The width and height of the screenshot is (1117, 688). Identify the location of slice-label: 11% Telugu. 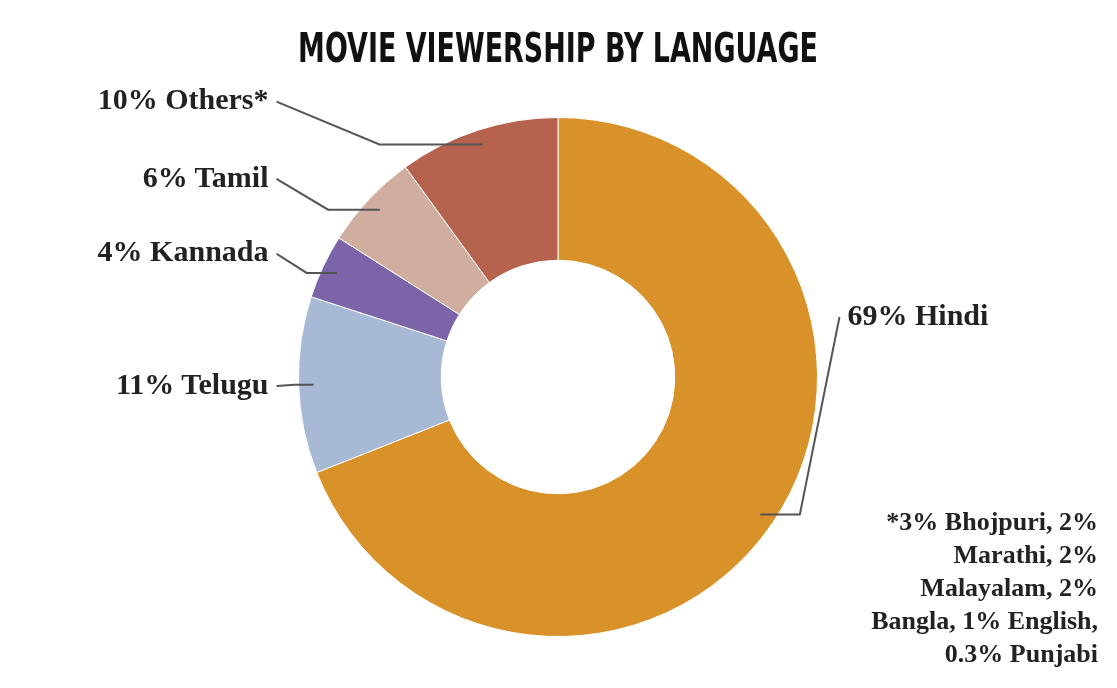
(192, 383).